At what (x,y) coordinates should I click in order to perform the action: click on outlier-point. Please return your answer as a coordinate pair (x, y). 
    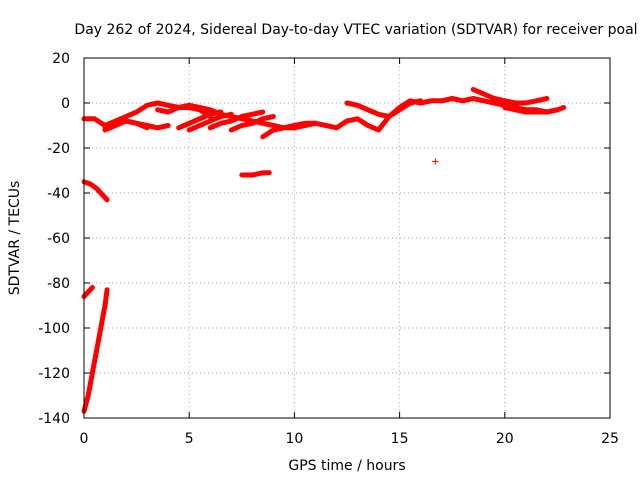
    Looking at the image, I should click on (435, 161).